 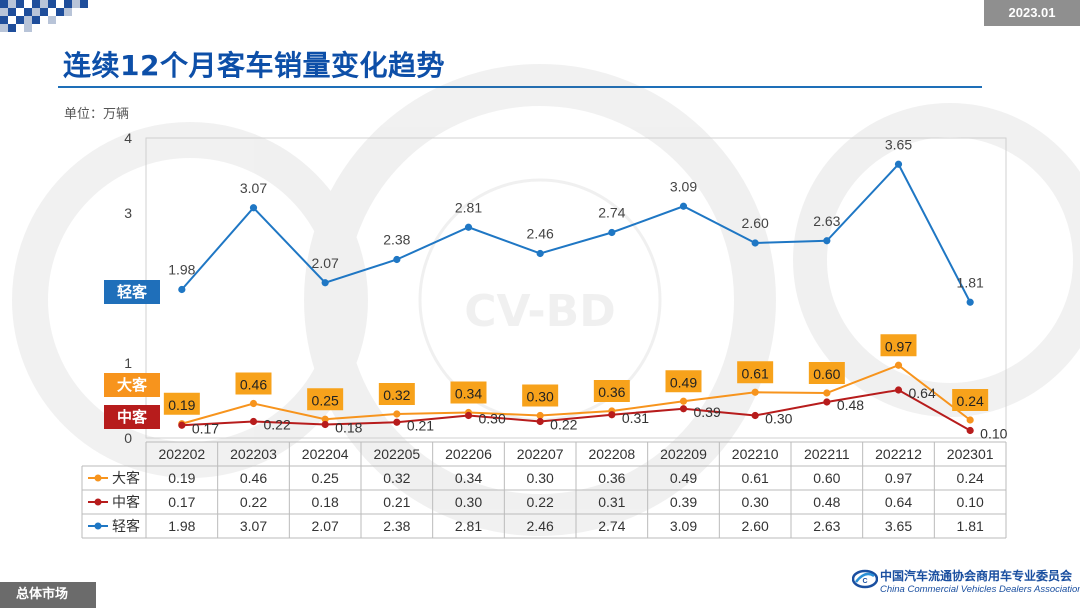 I want to click on svg-text: C, so click(x=864, y=581).